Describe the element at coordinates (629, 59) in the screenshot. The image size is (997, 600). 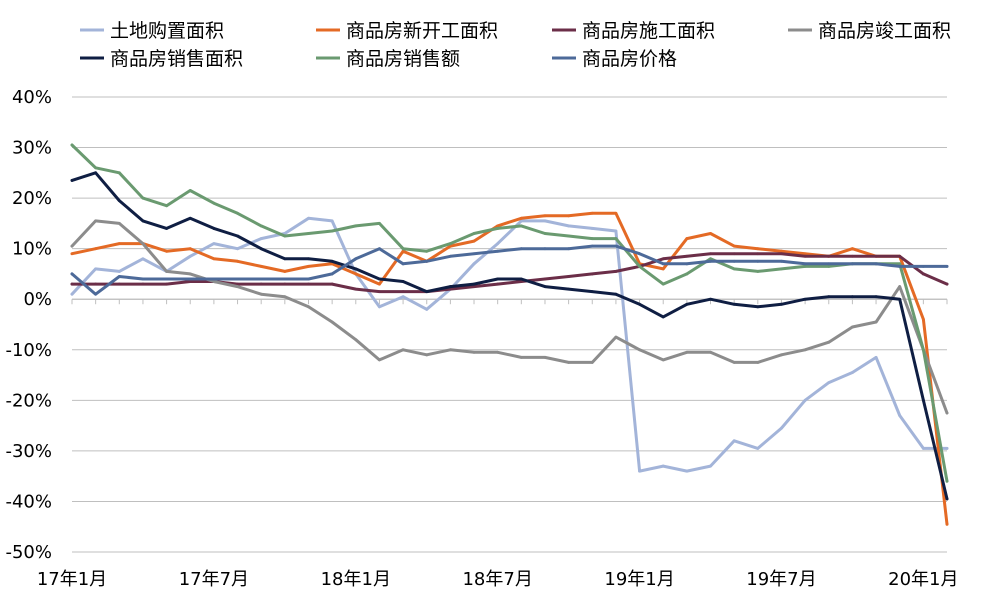
I see `legend-label: 商品房价格` at that location.